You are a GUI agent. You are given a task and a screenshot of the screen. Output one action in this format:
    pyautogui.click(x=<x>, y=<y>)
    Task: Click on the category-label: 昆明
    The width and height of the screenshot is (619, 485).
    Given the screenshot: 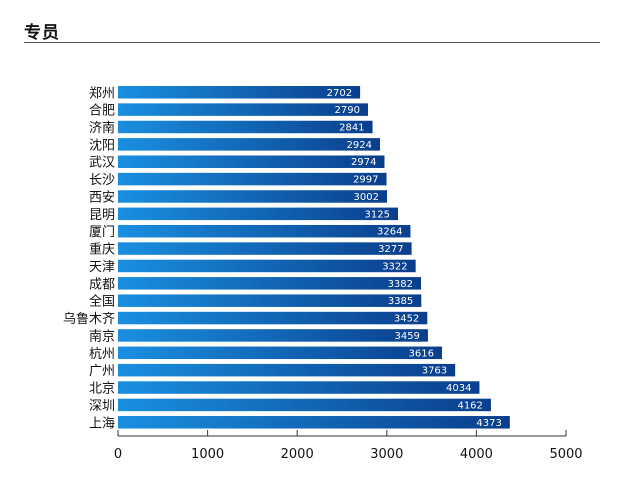 What is the action you would take?
    pyautogui.click(x=102, y=215)
    